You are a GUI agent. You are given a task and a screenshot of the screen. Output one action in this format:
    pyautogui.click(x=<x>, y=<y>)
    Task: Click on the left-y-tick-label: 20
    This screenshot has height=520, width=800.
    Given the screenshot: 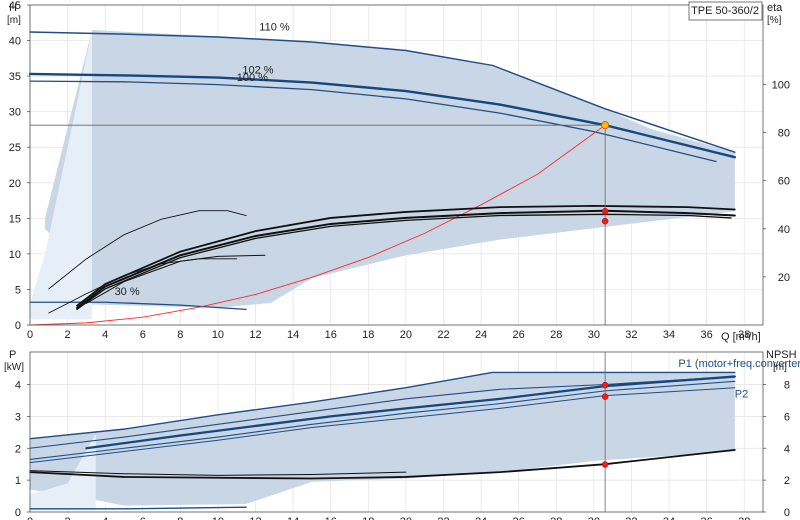 What is the action you would take?
    pyautogui.click(x=15, y=184)
    